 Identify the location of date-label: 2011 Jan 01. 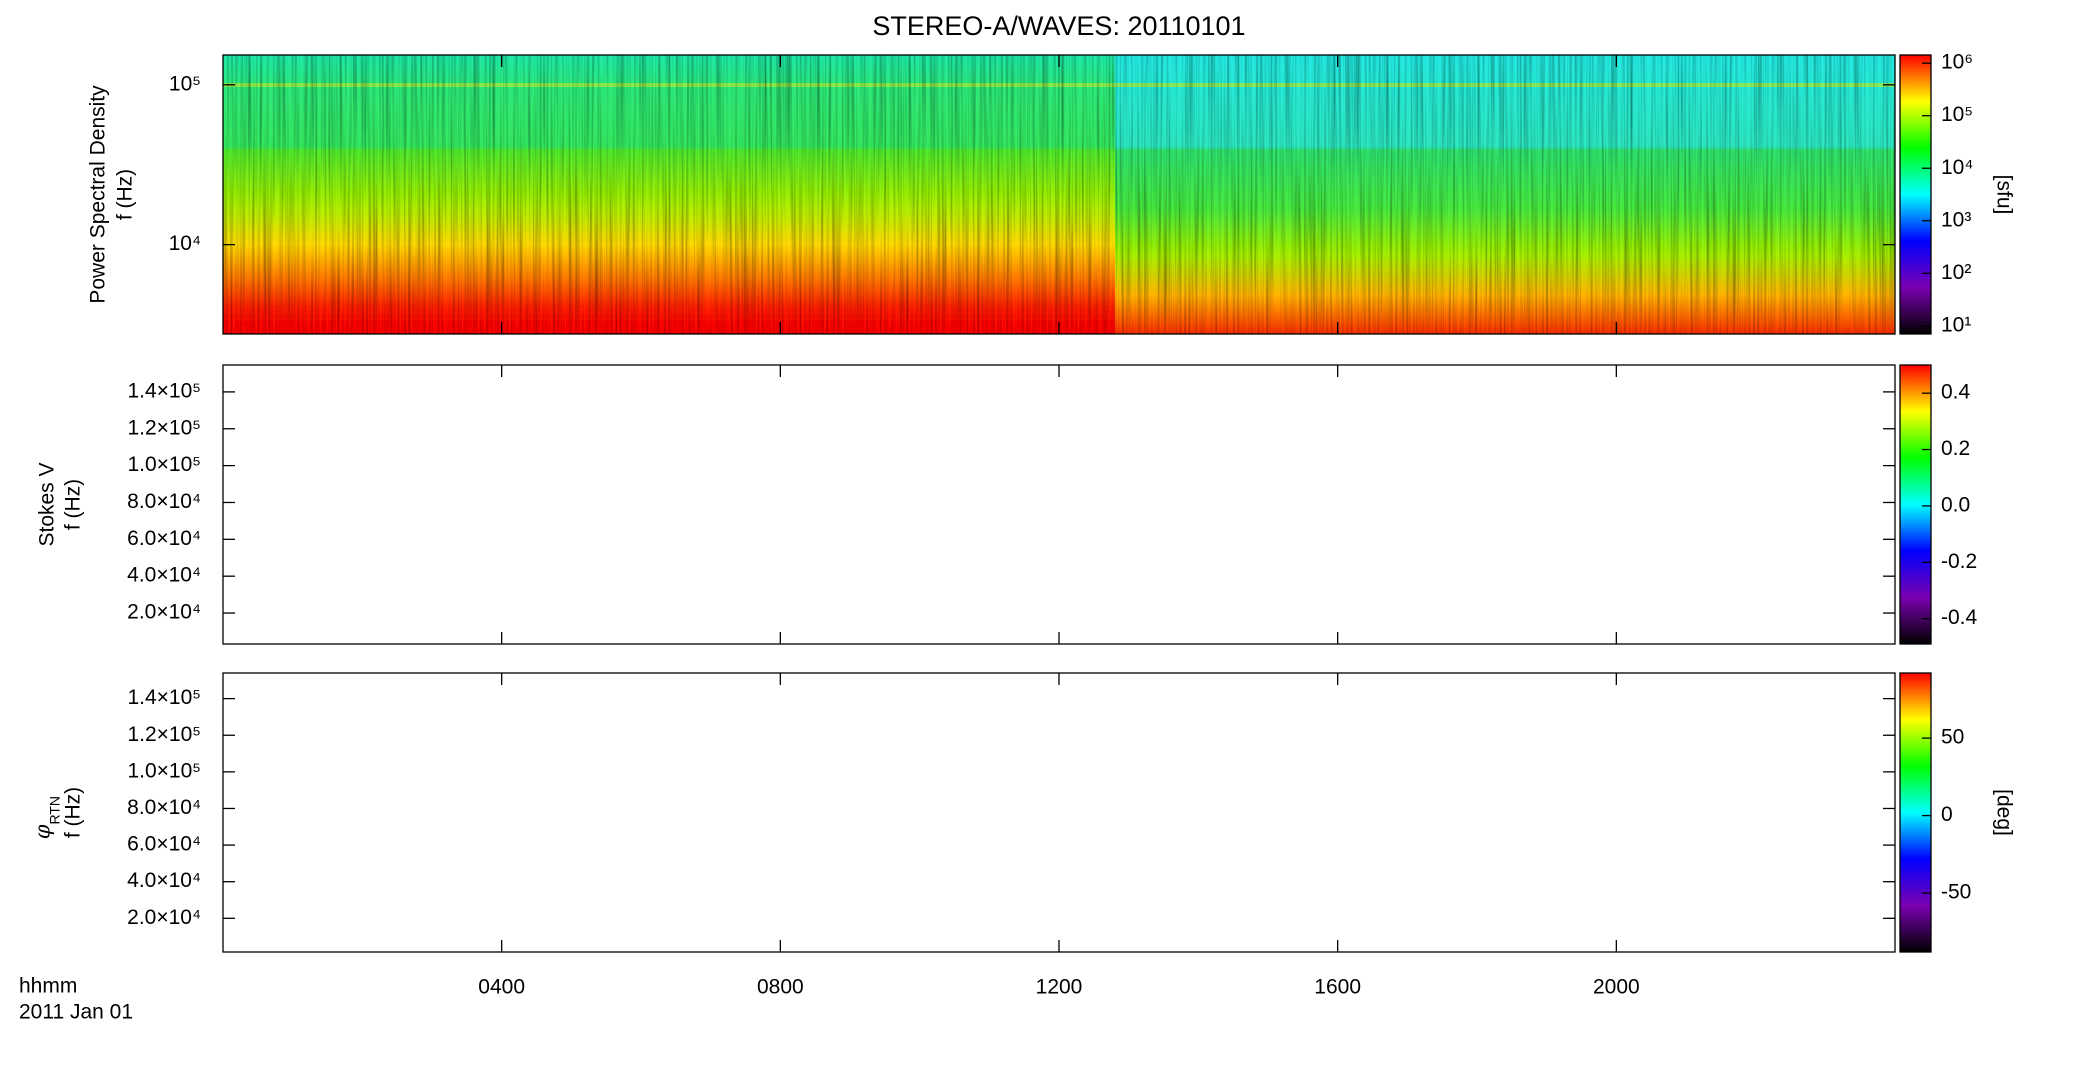
(76, 1012).